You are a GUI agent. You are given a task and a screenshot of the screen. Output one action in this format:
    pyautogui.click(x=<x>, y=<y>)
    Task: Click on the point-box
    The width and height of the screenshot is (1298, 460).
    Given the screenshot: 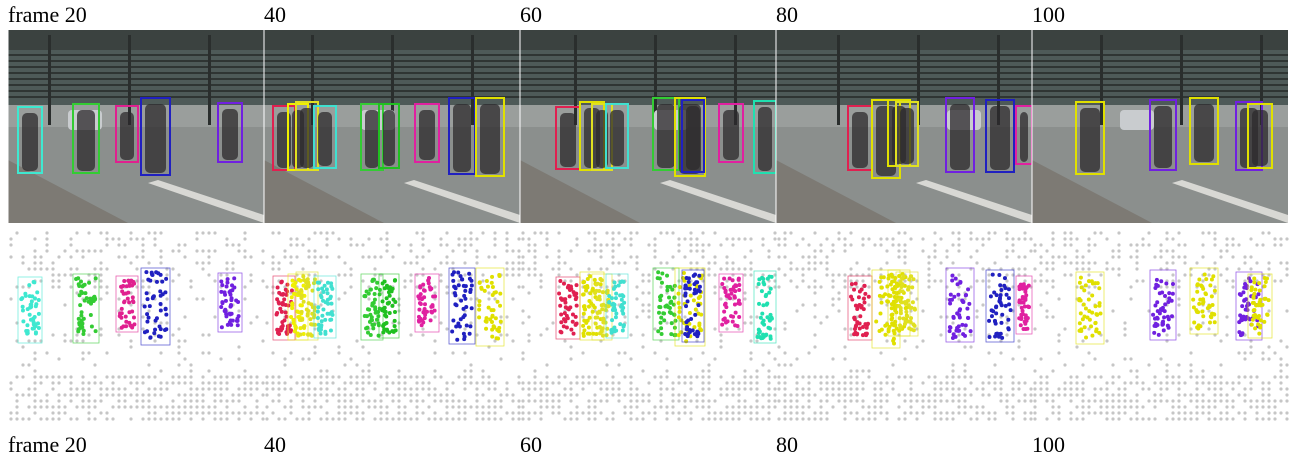 What is the action you would take?
    pyautogui.click(x=1204, y=301)
    